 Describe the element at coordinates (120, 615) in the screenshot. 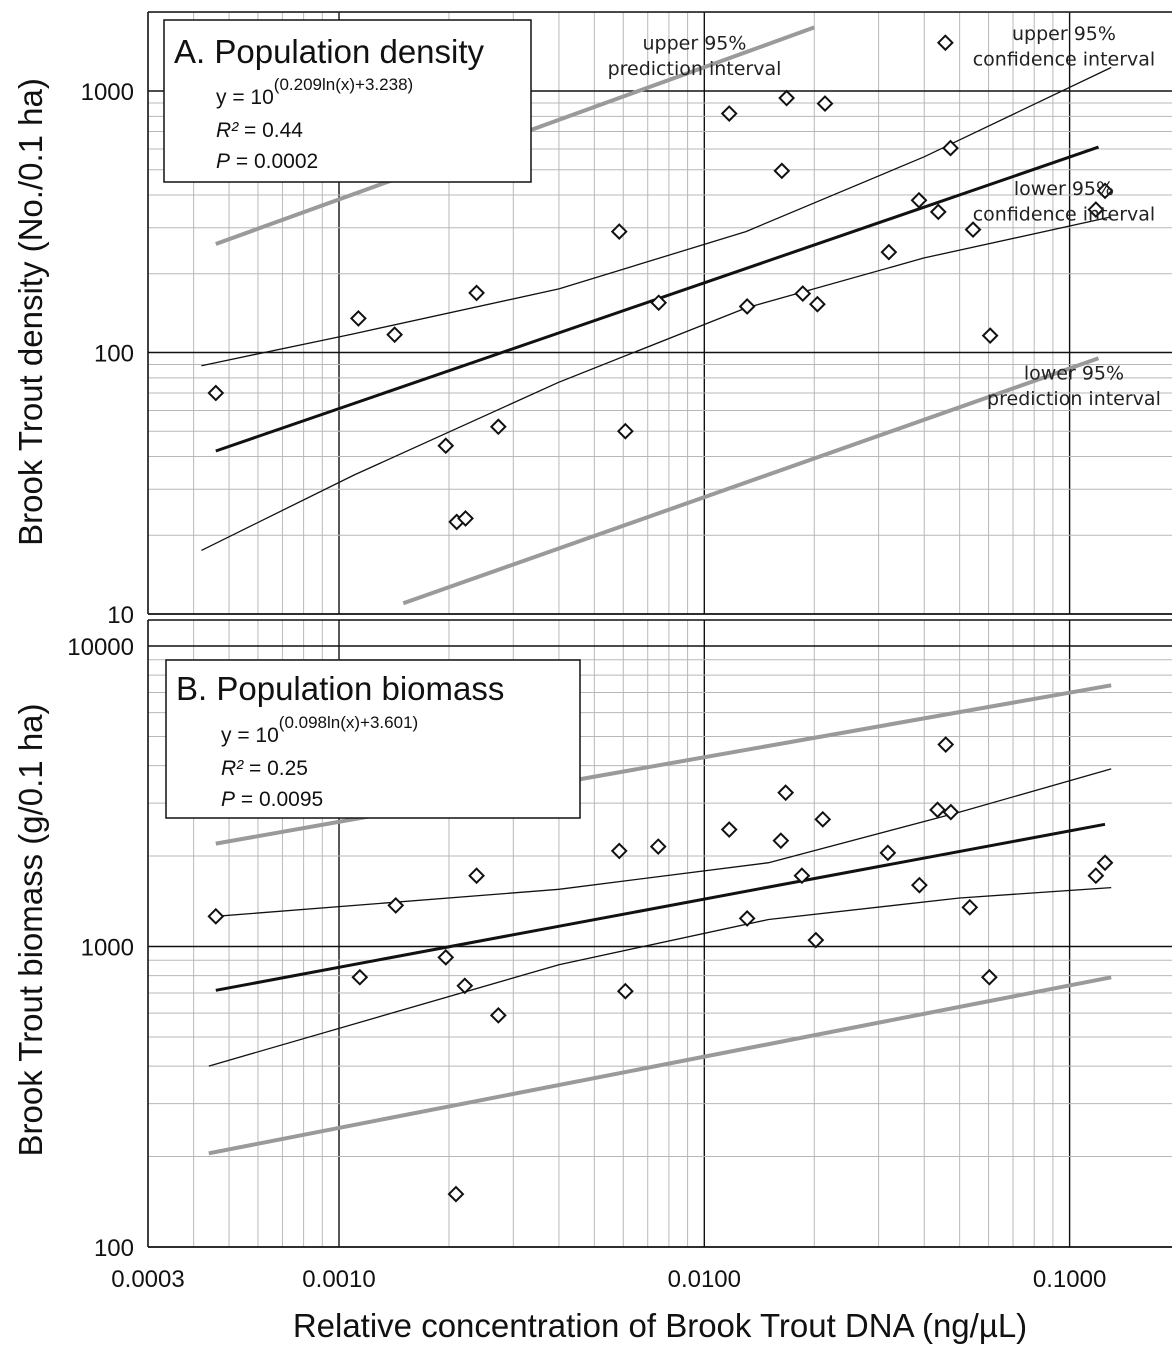

I see `y-tick-label: 10` at that location.